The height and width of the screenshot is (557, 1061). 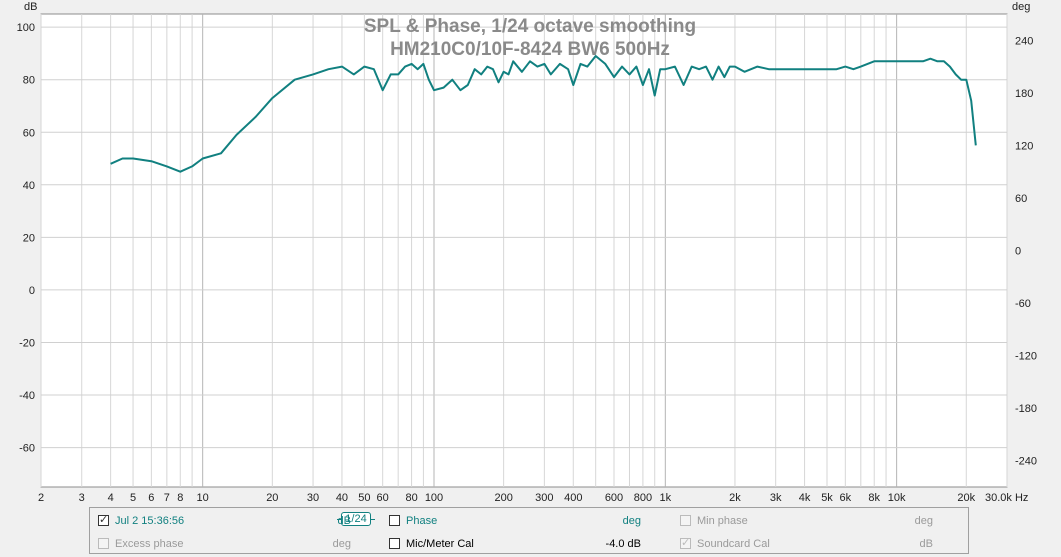 I want to click on x-tick-label: 6, so click(x=151, y=498).